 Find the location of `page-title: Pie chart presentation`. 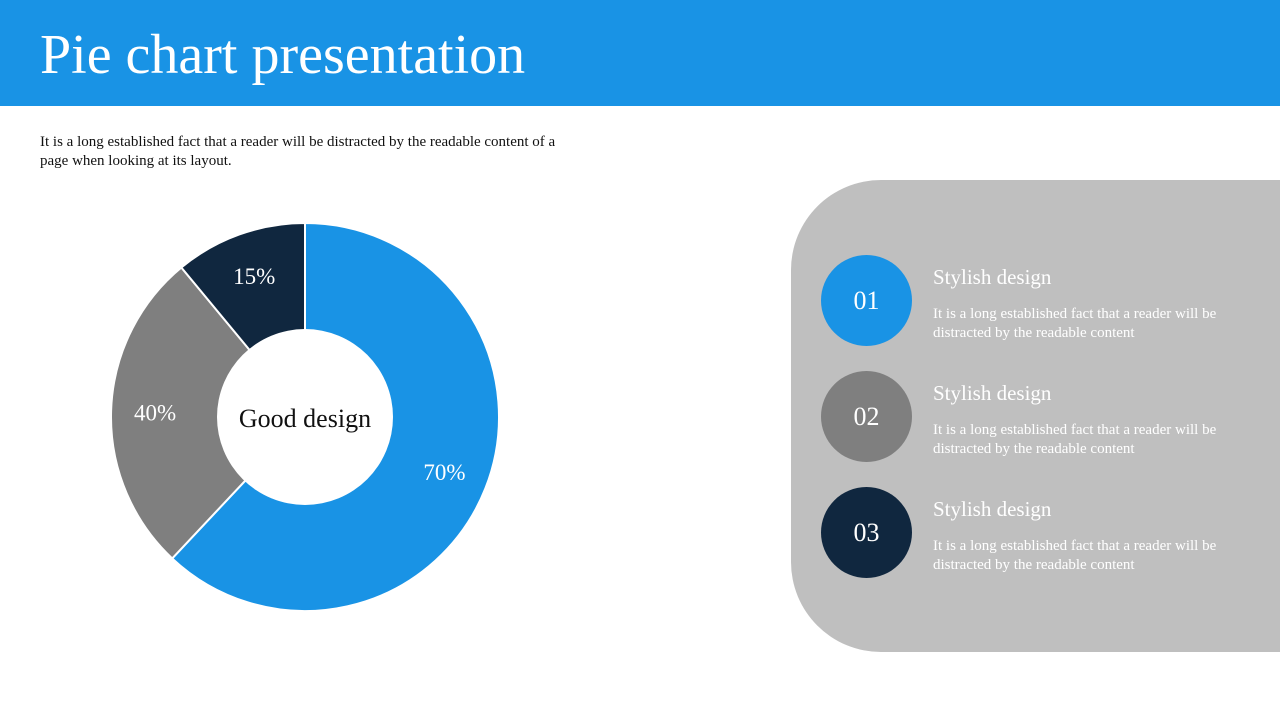

page-title: Pie chart presentation is located at coordinates (283, 55).